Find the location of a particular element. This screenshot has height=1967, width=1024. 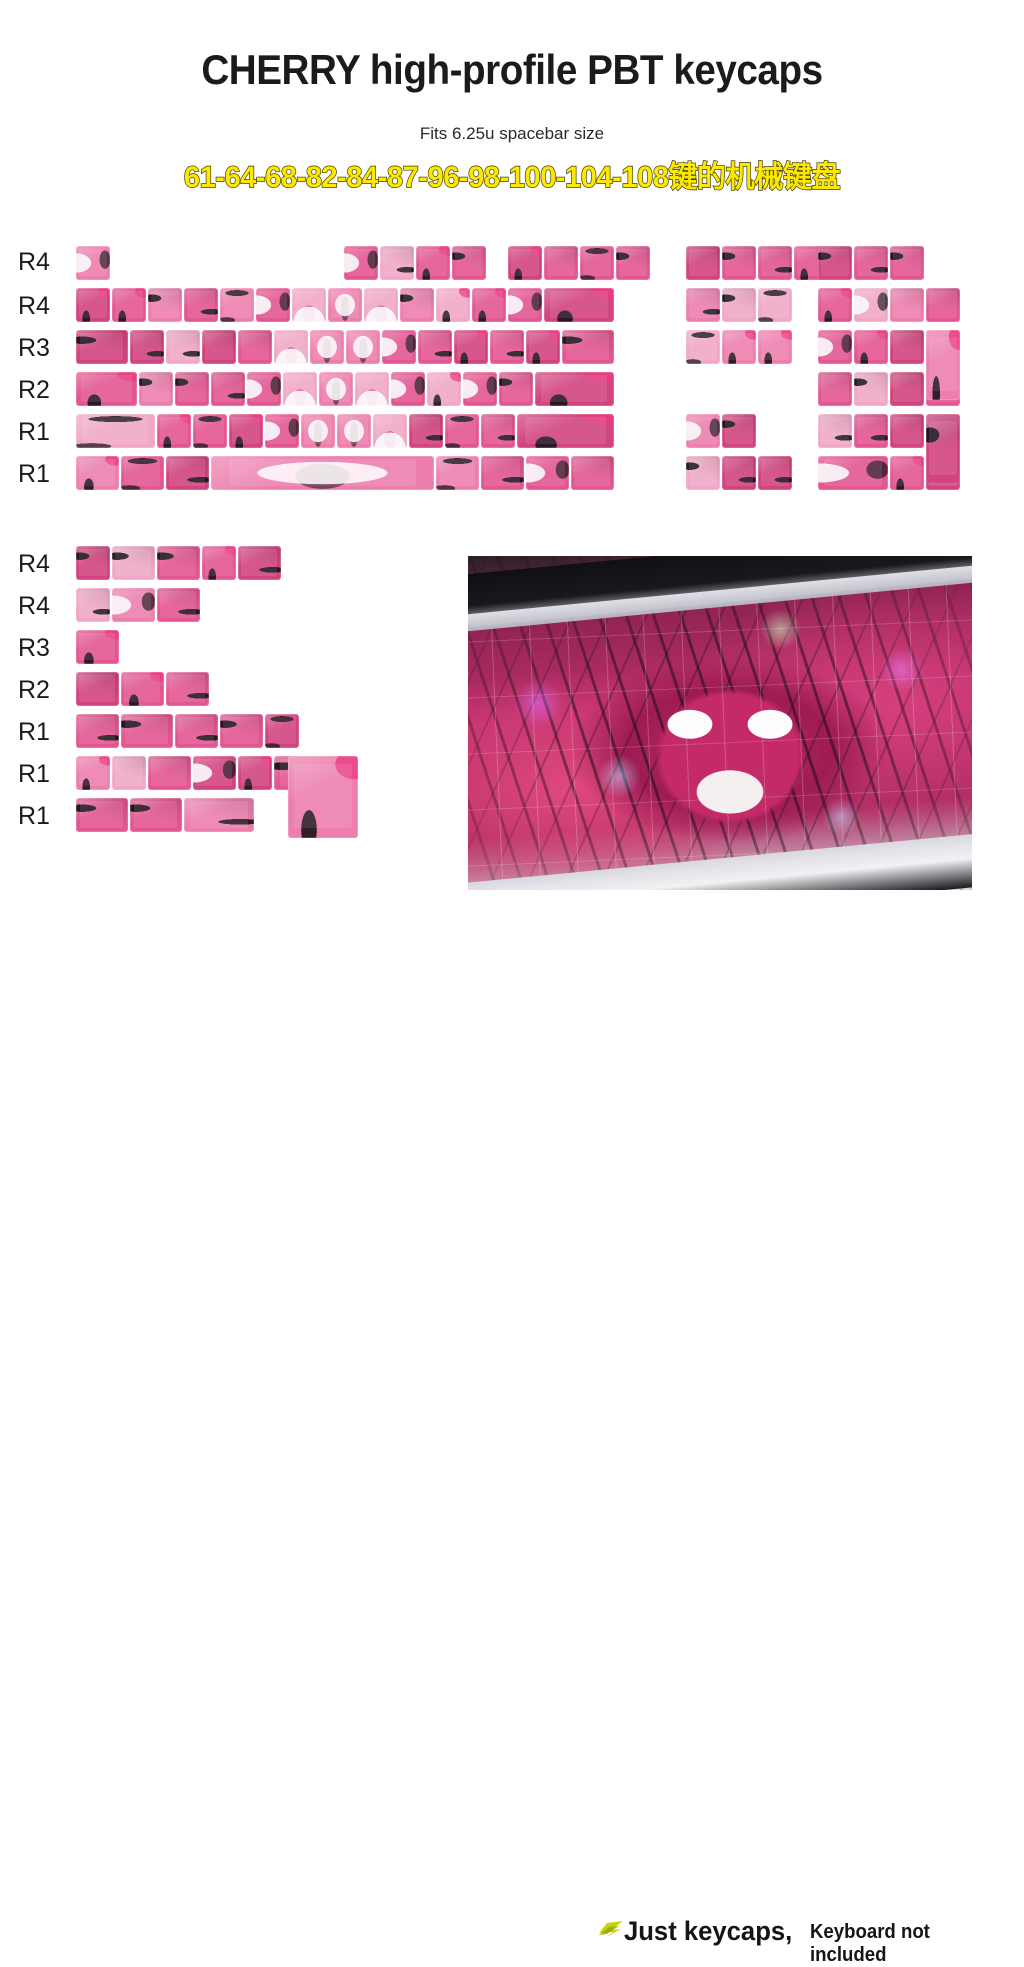

row-label-r1-extras-6: R1 is located at coordinates (34, 816).